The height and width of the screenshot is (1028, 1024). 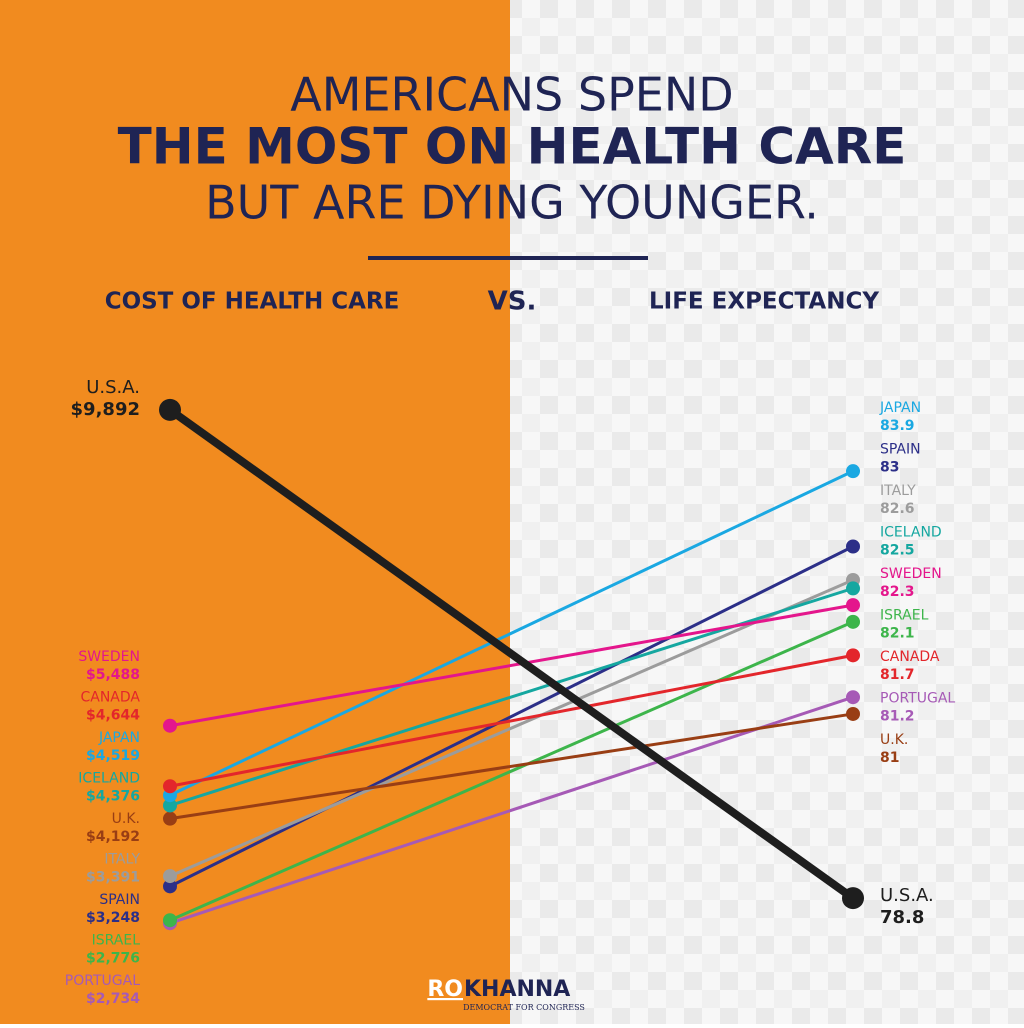 What do you see at coordinates (113, 797) in the screenshot?
I see `value-label: $4,376` at bounding box center [113, 797].